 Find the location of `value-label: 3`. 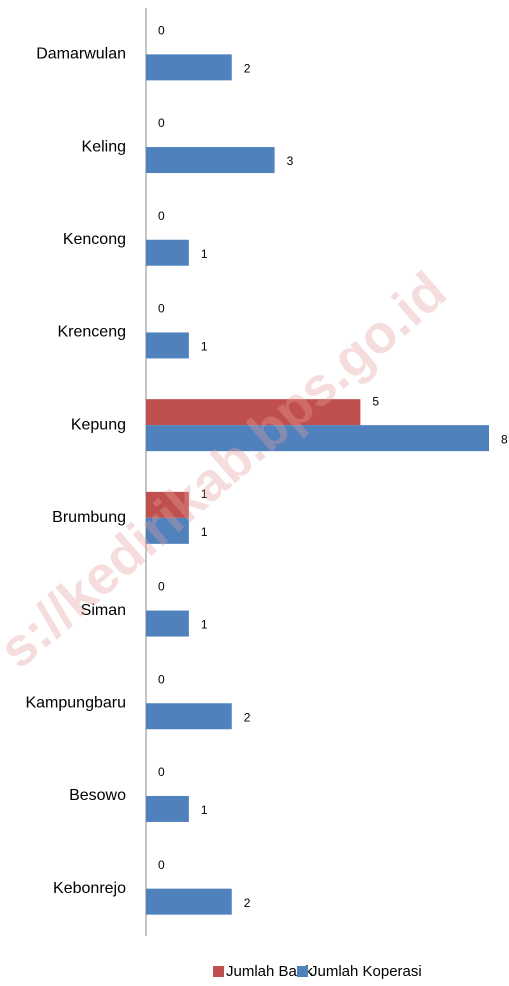

value-label: 3 is located at coordinates (290, 161).